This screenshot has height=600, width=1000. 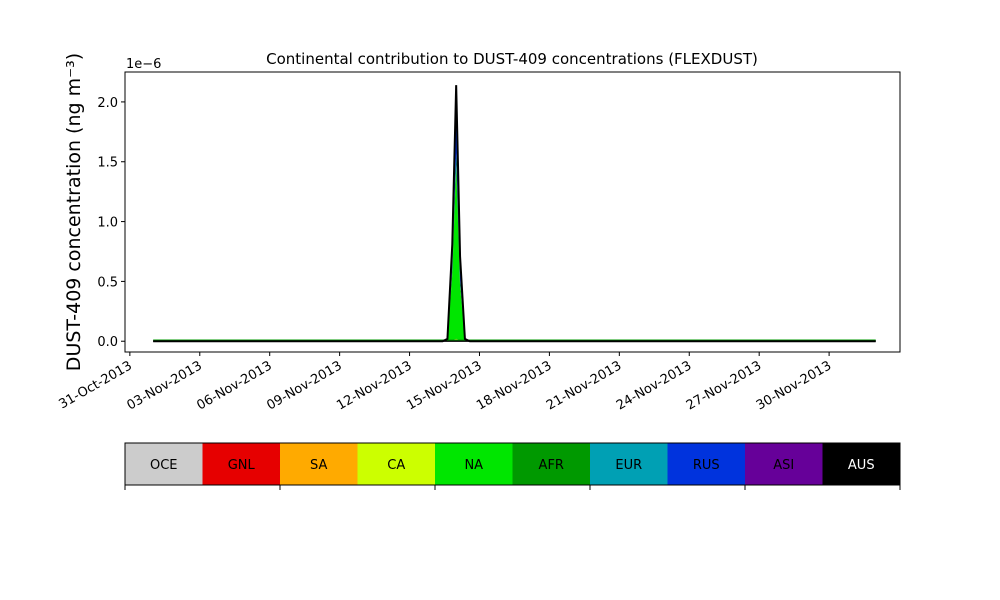 I want to click on legend-label-rus: RUS, so click(x=706, y=465).